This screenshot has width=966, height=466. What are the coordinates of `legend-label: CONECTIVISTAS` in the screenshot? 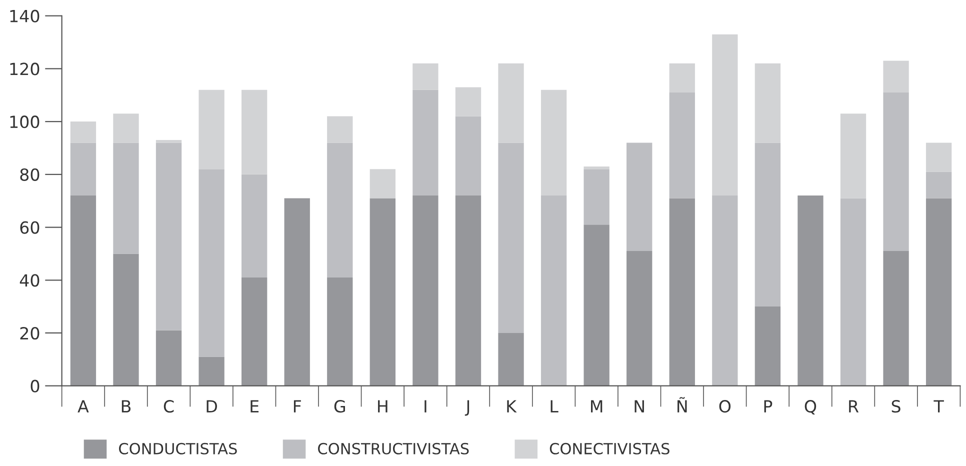 It's located at (610, 448).